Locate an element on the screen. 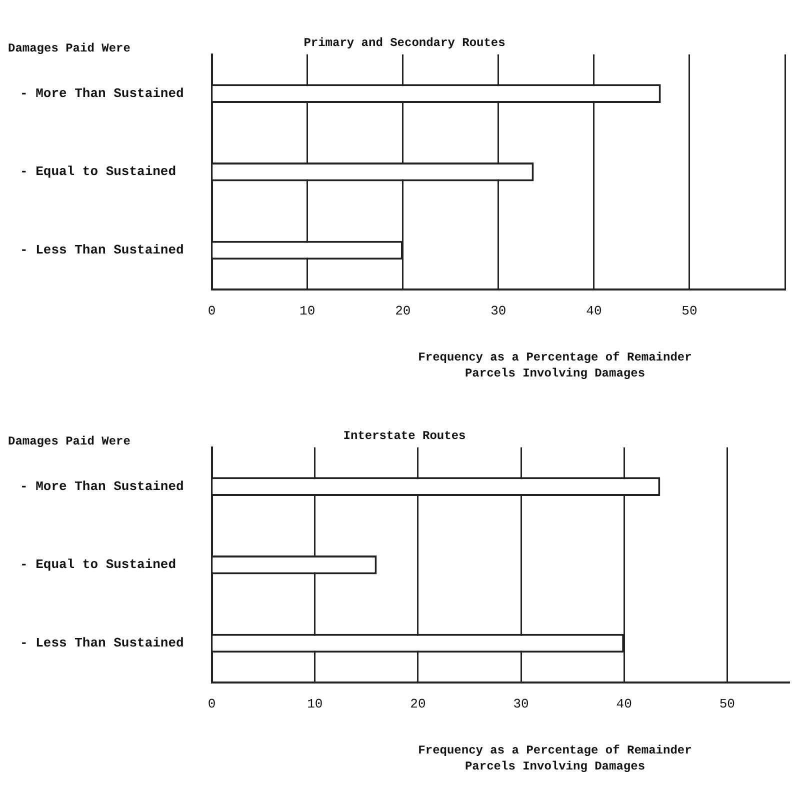 This screenshot has width=799, height=786. chart-title: Interstate Routes is located at coordinates (404, 436).